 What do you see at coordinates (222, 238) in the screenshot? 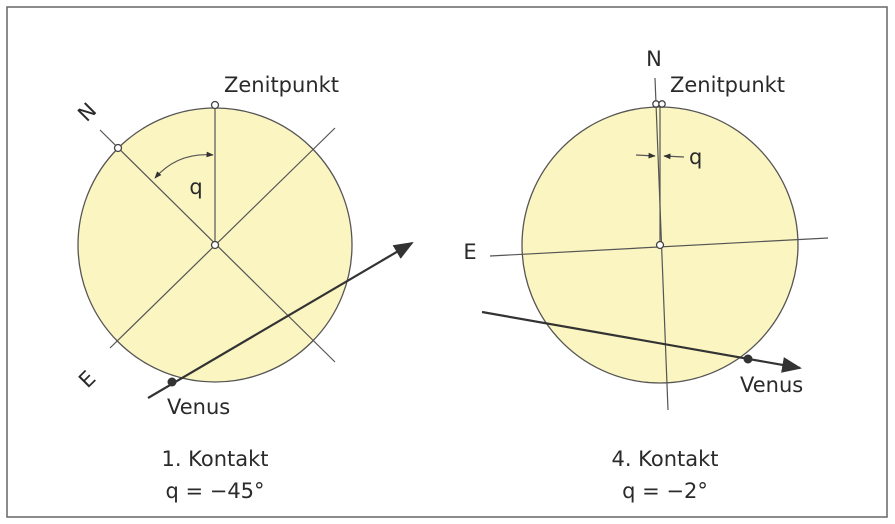
I see `east-axis` at bounding box center [222, 238].